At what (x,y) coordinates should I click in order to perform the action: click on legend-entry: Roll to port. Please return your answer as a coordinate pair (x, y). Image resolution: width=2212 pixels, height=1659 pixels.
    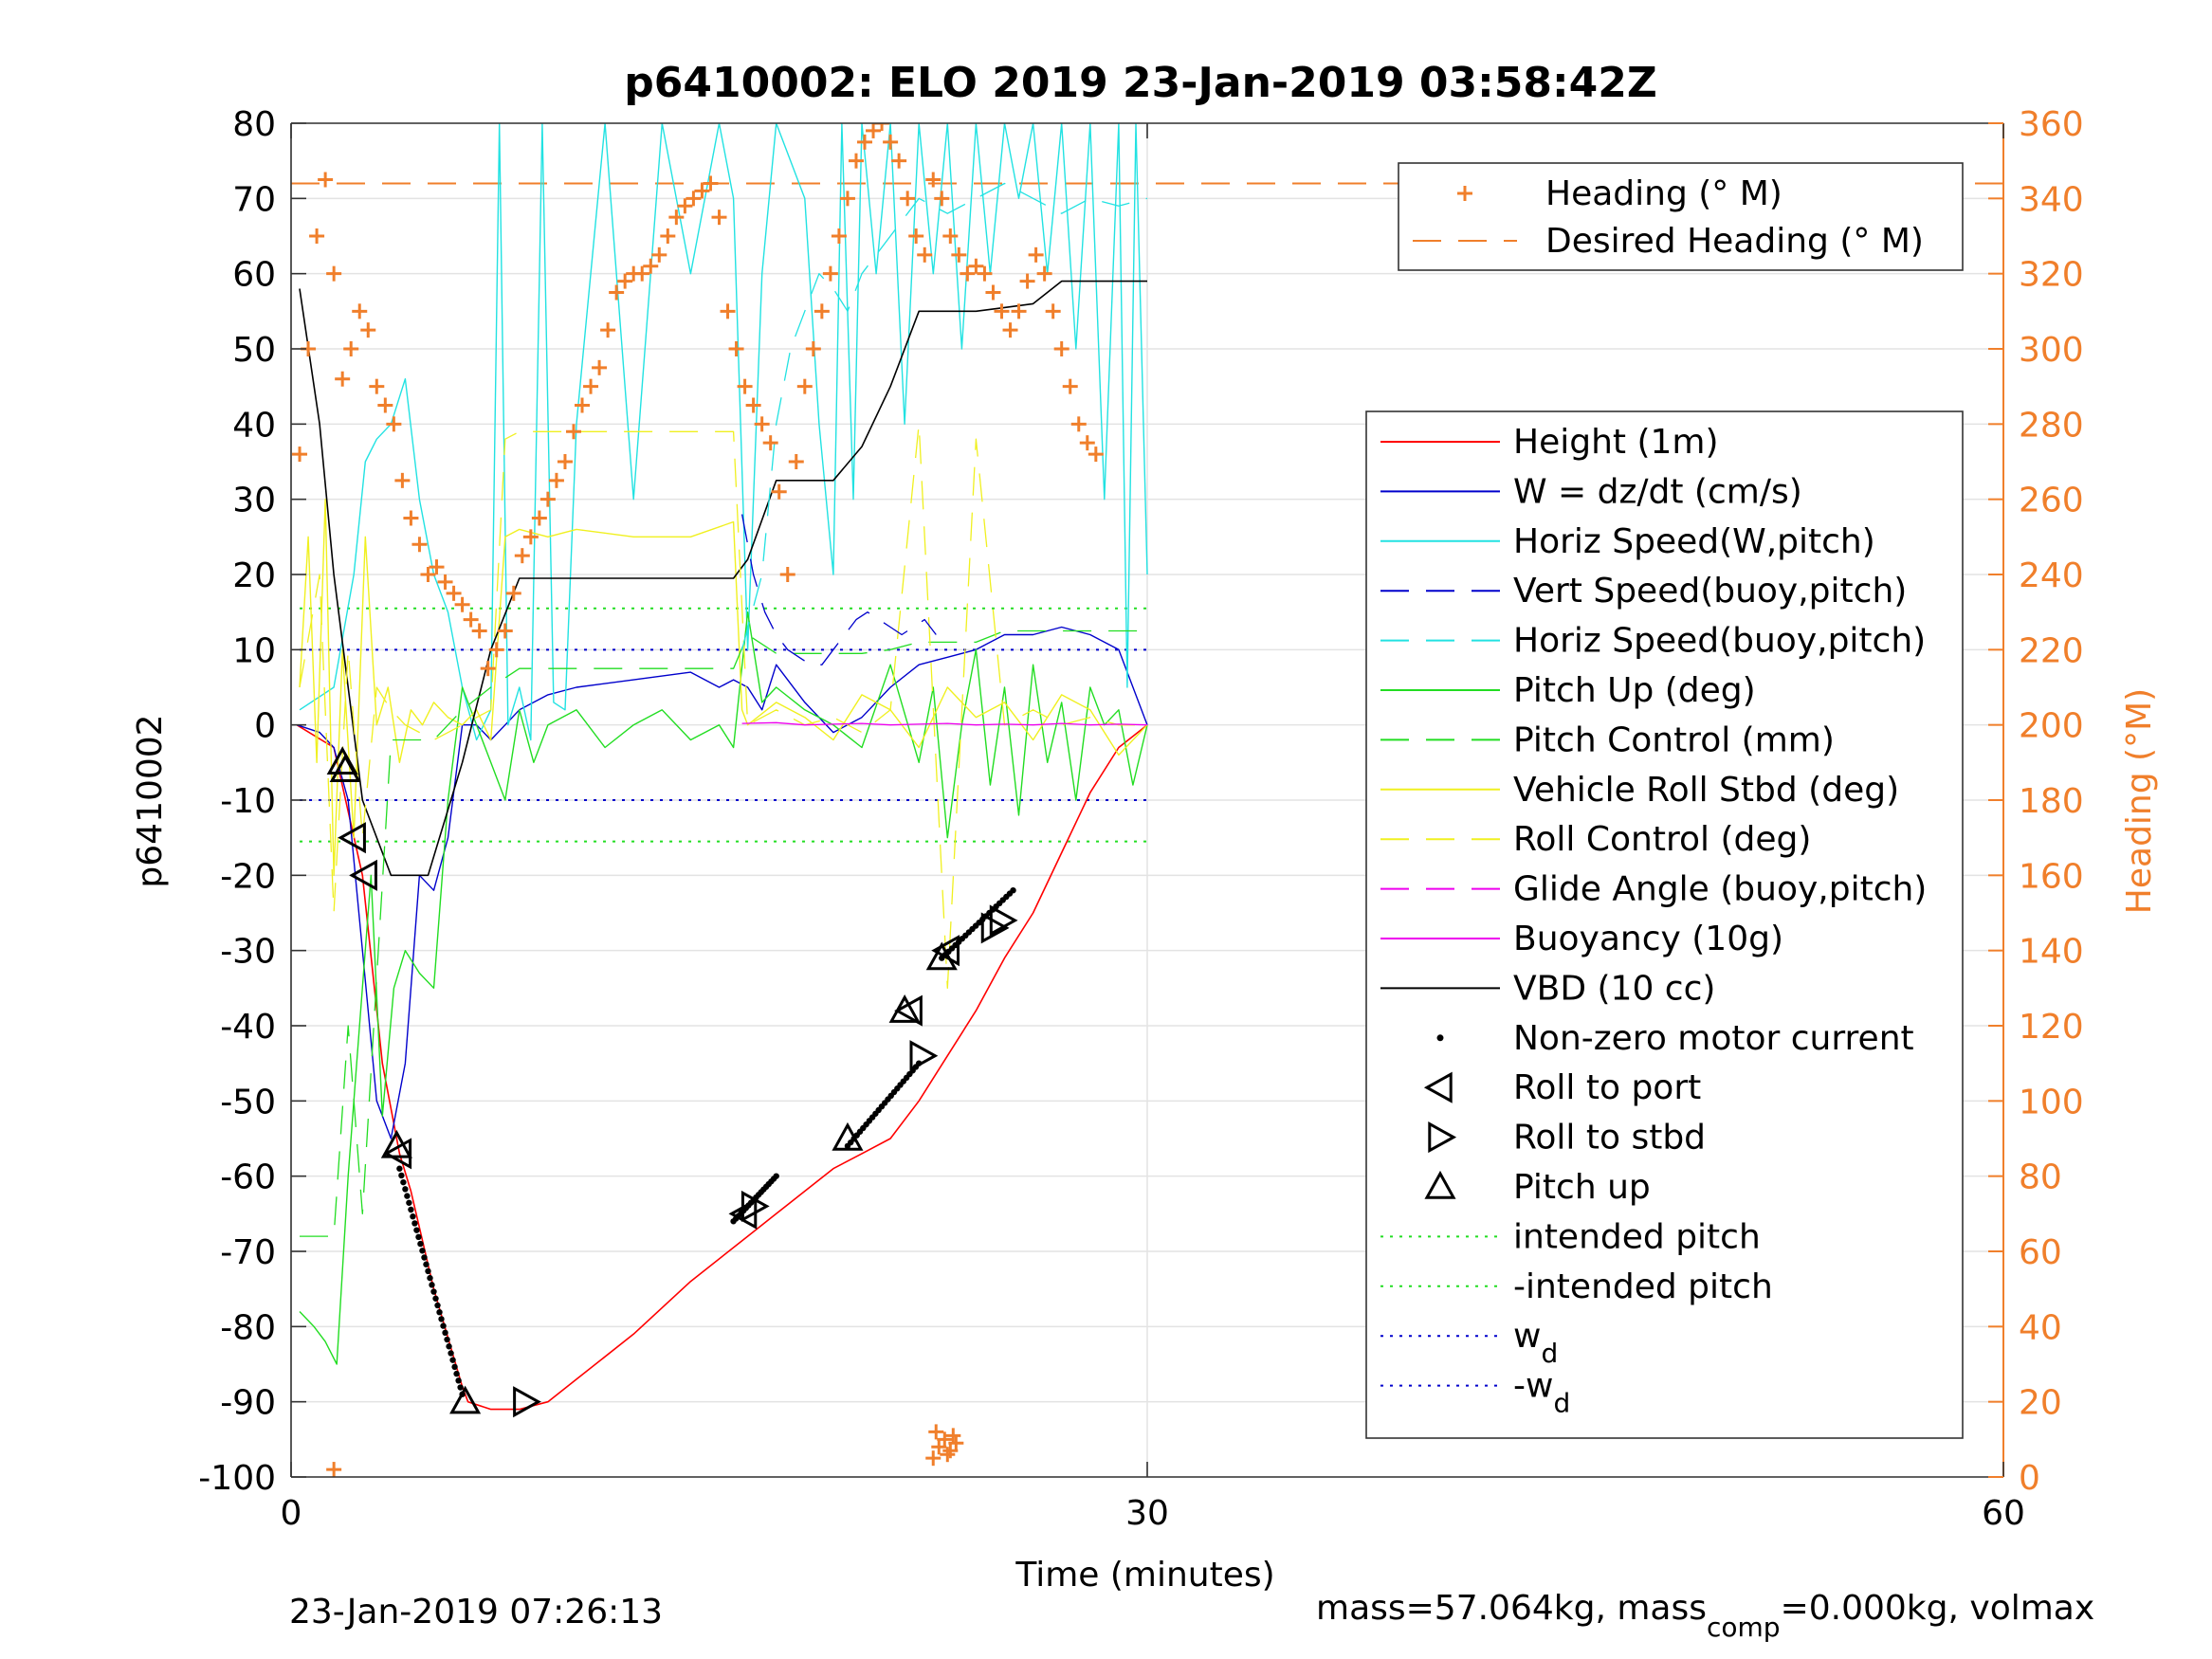
    Looking at the image, I should click on (1562, 1087).